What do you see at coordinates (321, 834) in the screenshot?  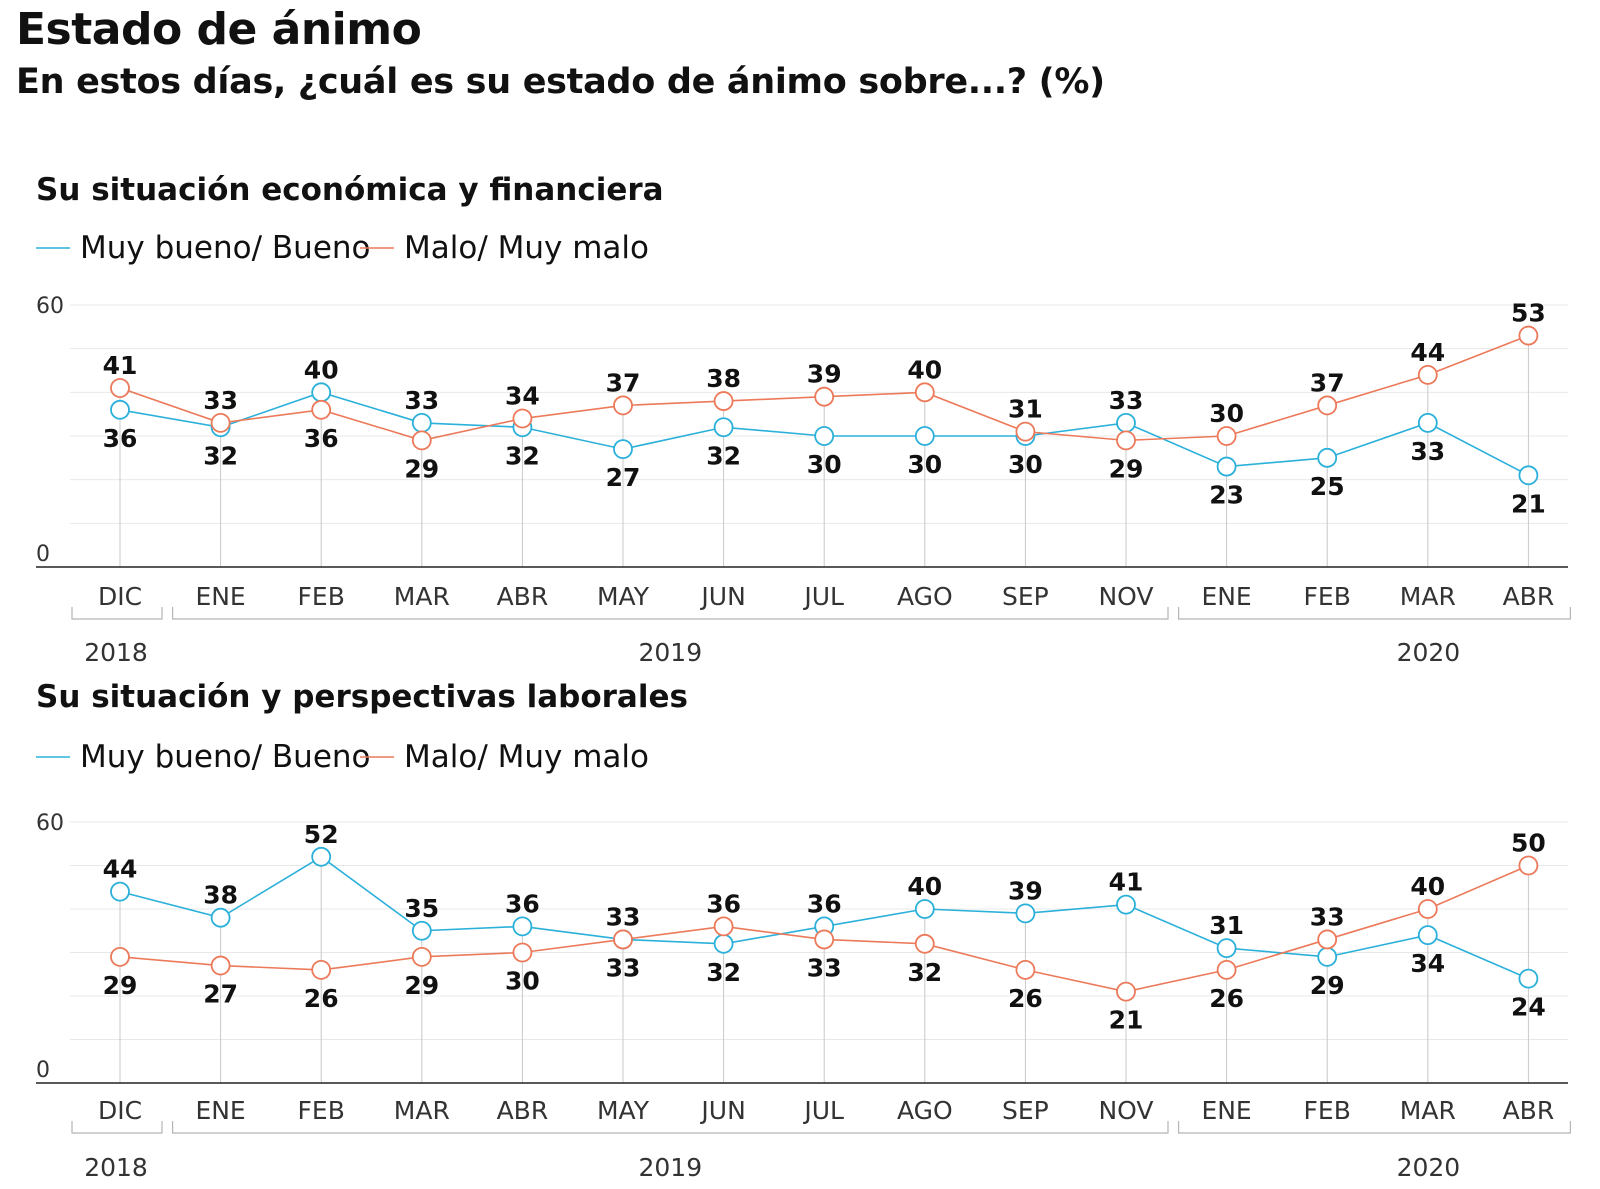 I see `data-label-good: 52` at bounding box center [321, 834].